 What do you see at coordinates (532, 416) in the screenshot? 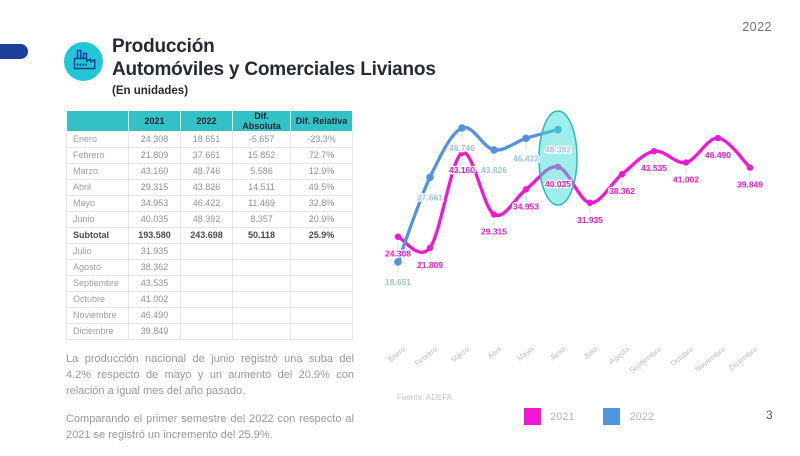
I see `legend-swatch-2021` at bounding box center [532, 416].